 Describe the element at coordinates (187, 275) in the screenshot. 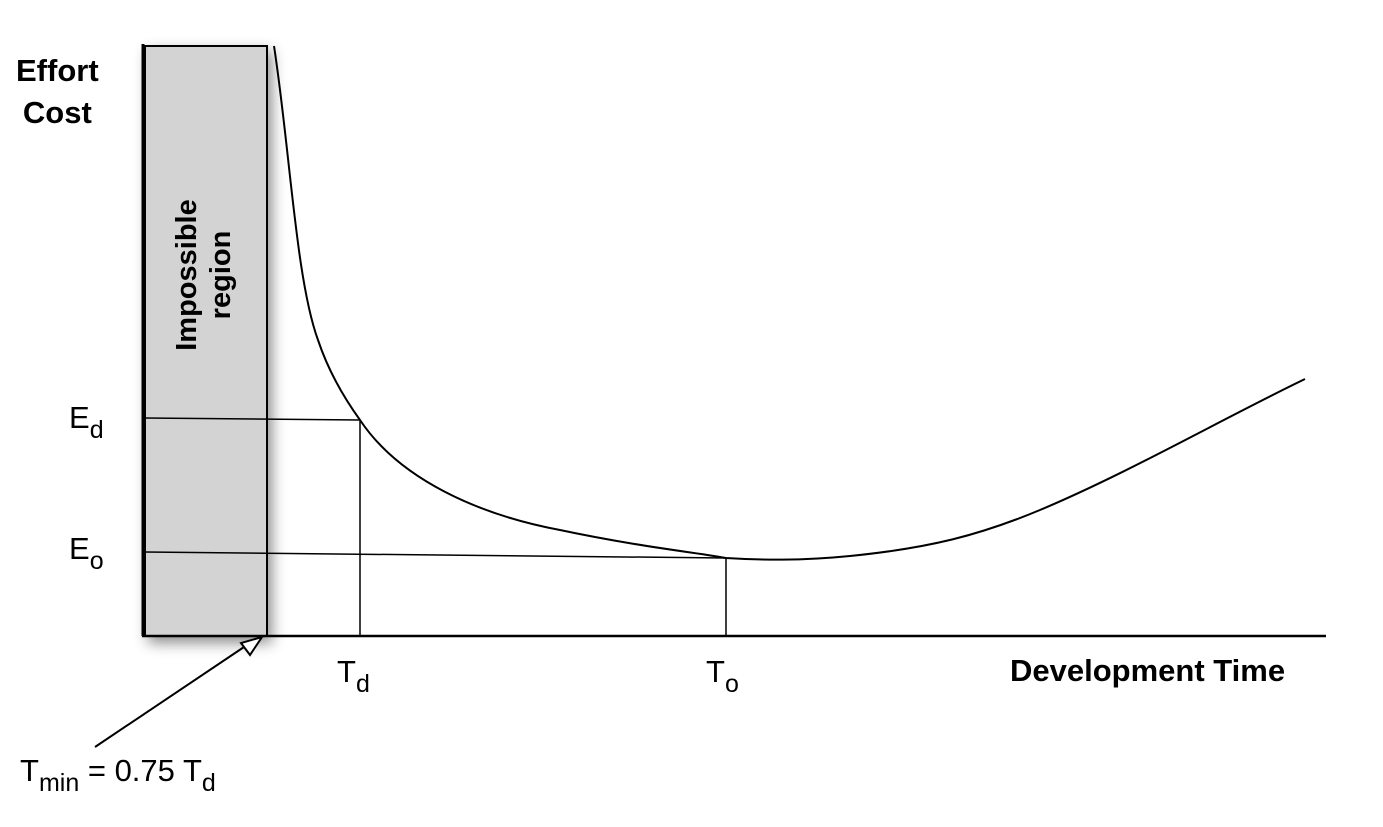

I see `region-label-line1: Impossible` at that location.